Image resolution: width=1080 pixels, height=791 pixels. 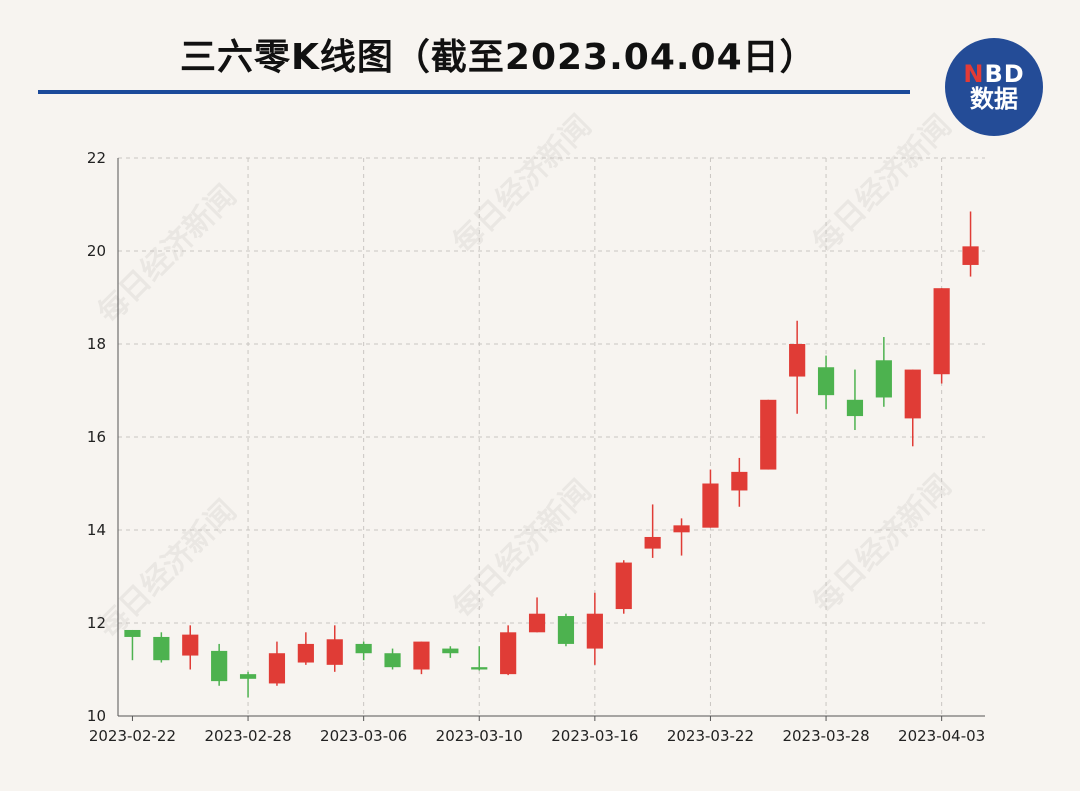 I want to click on logo-bottom-text: 数据, so click(x=994, y=99).